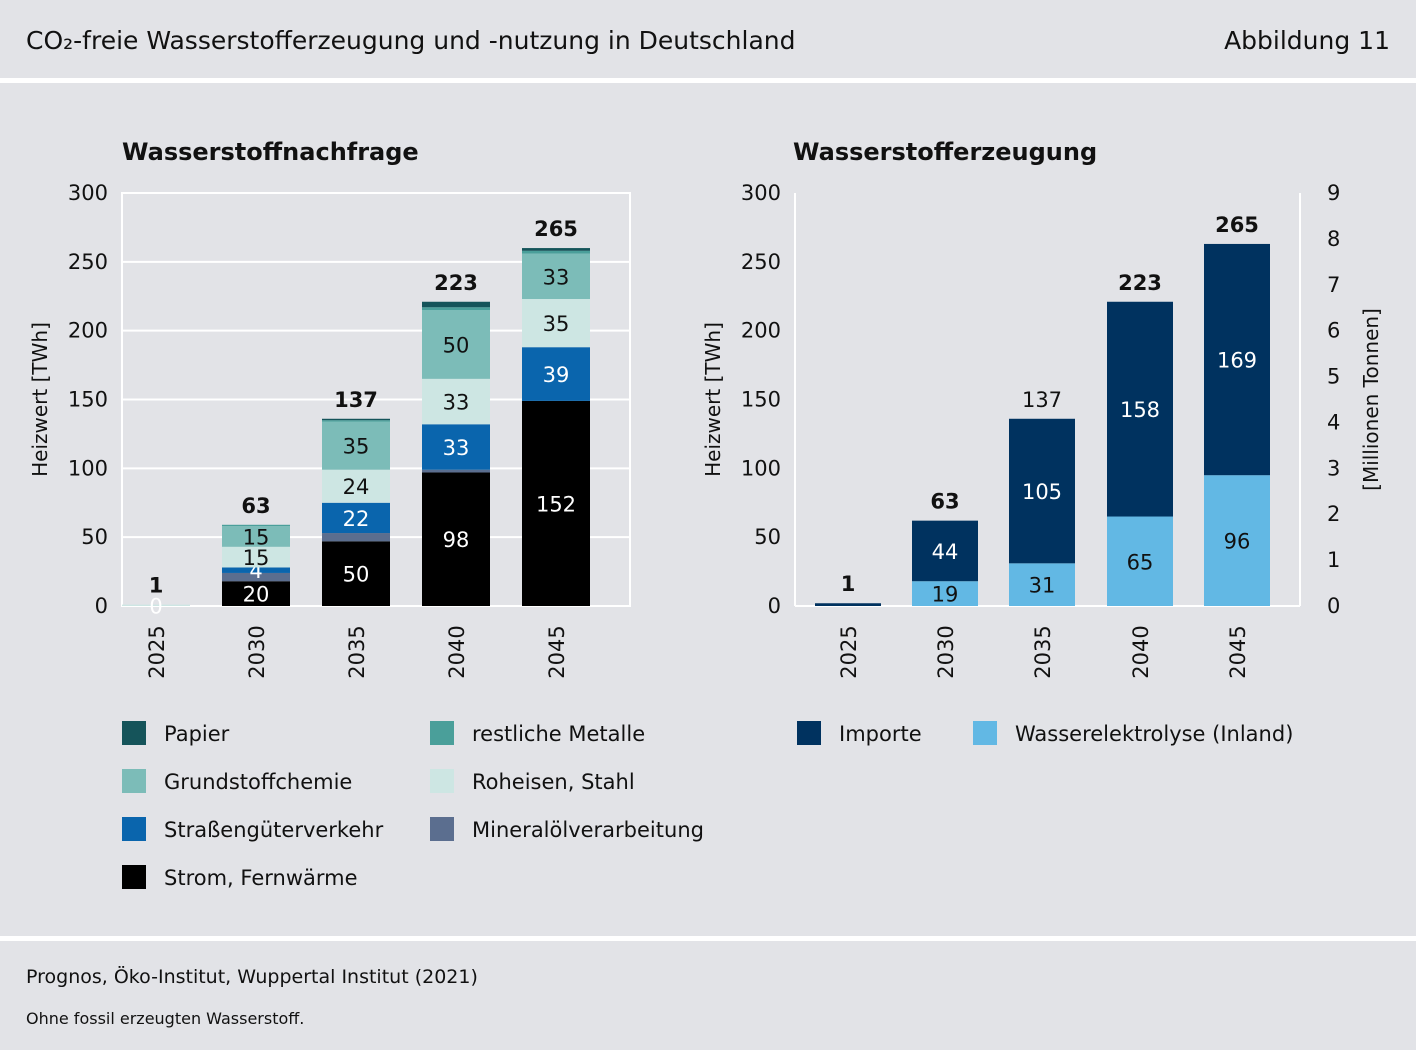 Image resolution: width=1416 pixels, height=1050 pixels. I want to click on bar-value-label: 98, so click(456, 540).